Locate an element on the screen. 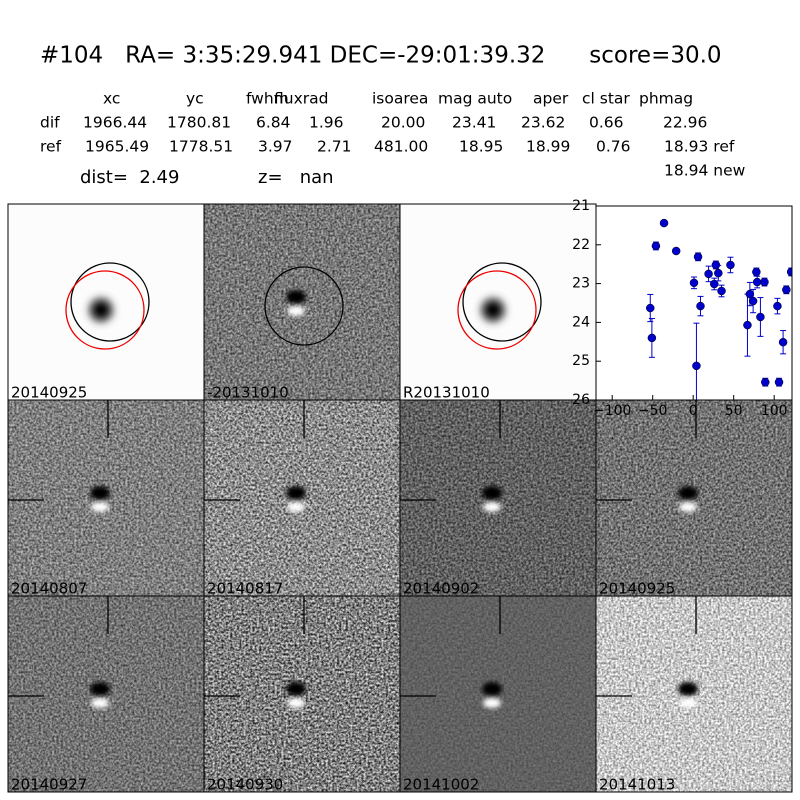 The width and height of the screenshot is (800, 800). stamp: 20140930 is located at coordinates (302, 694).